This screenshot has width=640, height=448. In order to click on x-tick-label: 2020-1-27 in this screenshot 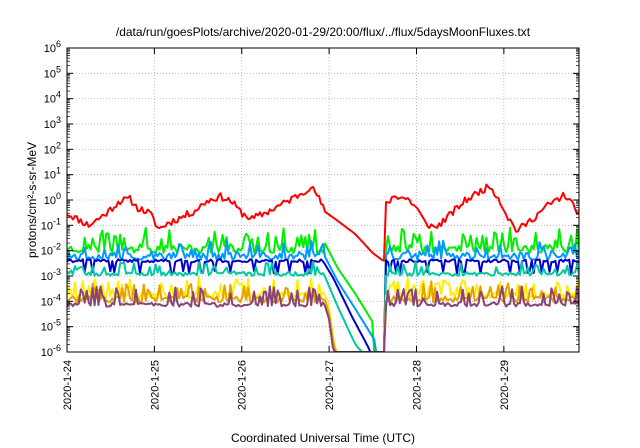, I will do `click(330, 385)`.